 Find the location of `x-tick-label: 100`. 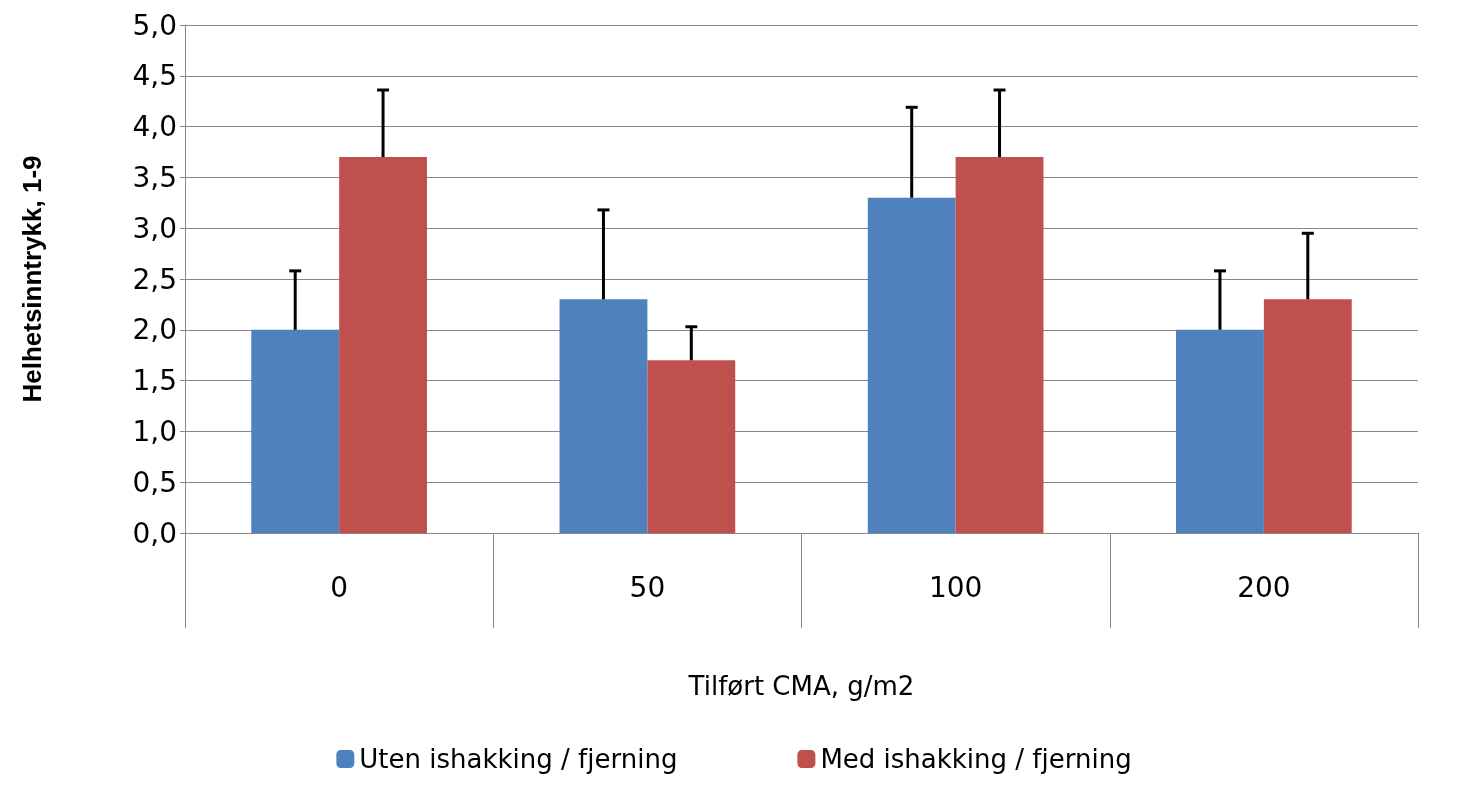

x-tick-label: 100 is located at coordinates (955, 587).